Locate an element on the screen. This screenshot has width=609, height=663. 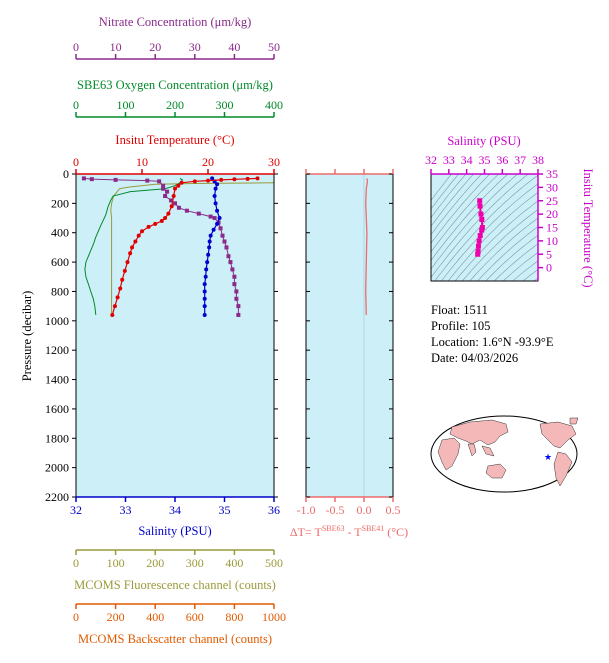
delta-plot-area is located at coordinates (349, 335).